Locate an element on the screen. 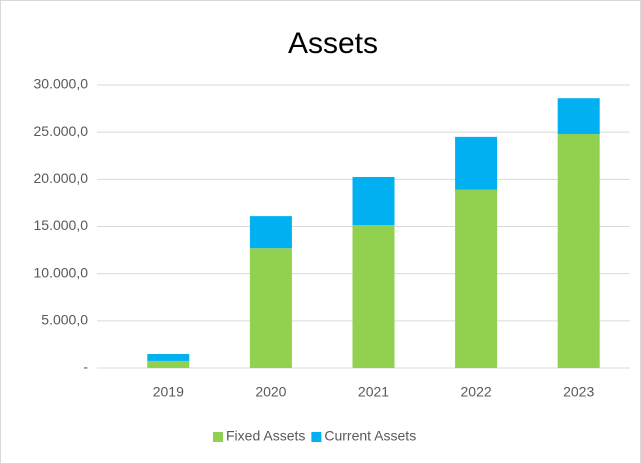  x-tick-label: 2022 is located at coordinates (476, 392).